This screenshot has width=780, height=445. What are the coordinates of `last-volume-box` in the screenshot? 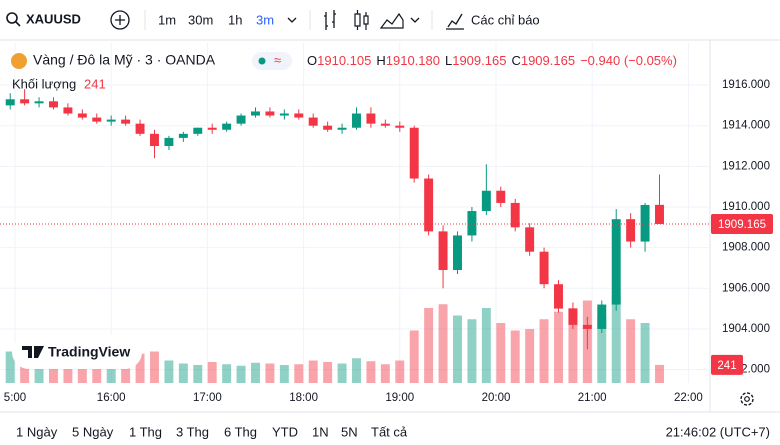 It's located at (727, 364).